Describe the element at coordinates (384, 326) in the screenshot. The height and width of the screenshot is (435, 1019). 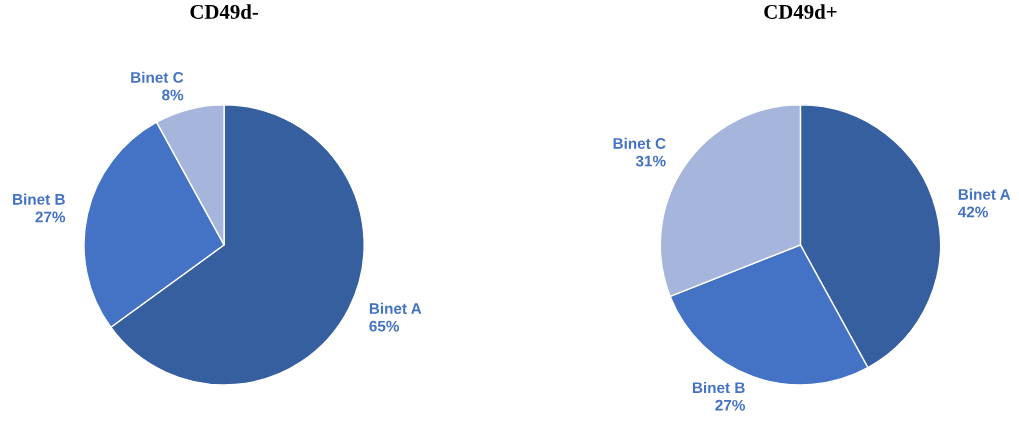
I see `data-label: 65%` at that location.